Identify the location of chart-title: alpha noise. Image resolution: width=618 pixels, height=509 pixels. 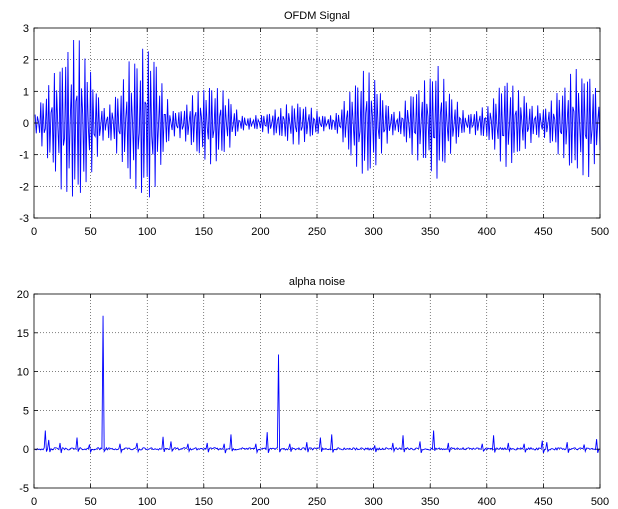
(317, 282).